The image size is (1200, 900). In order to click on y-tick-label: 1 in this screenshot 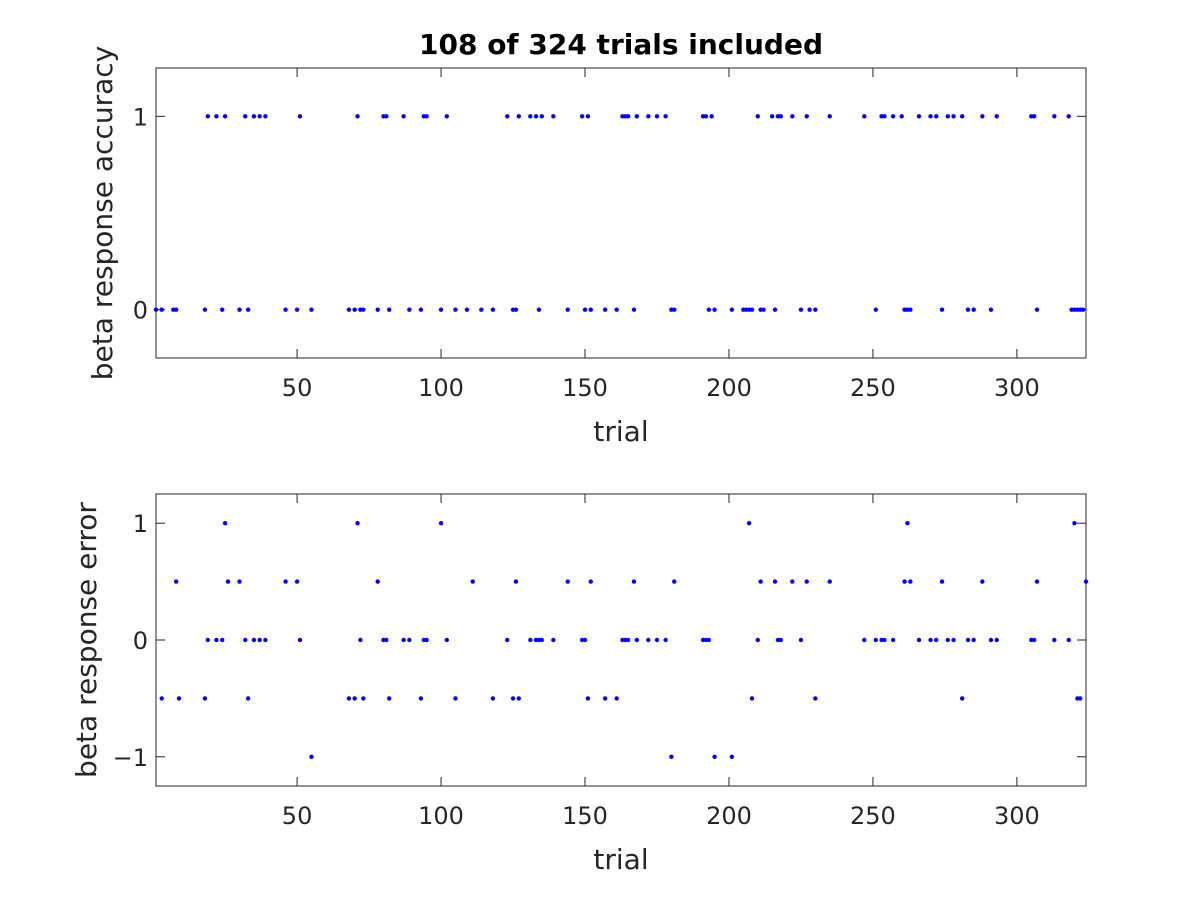, I will do `click(140, 524)`.